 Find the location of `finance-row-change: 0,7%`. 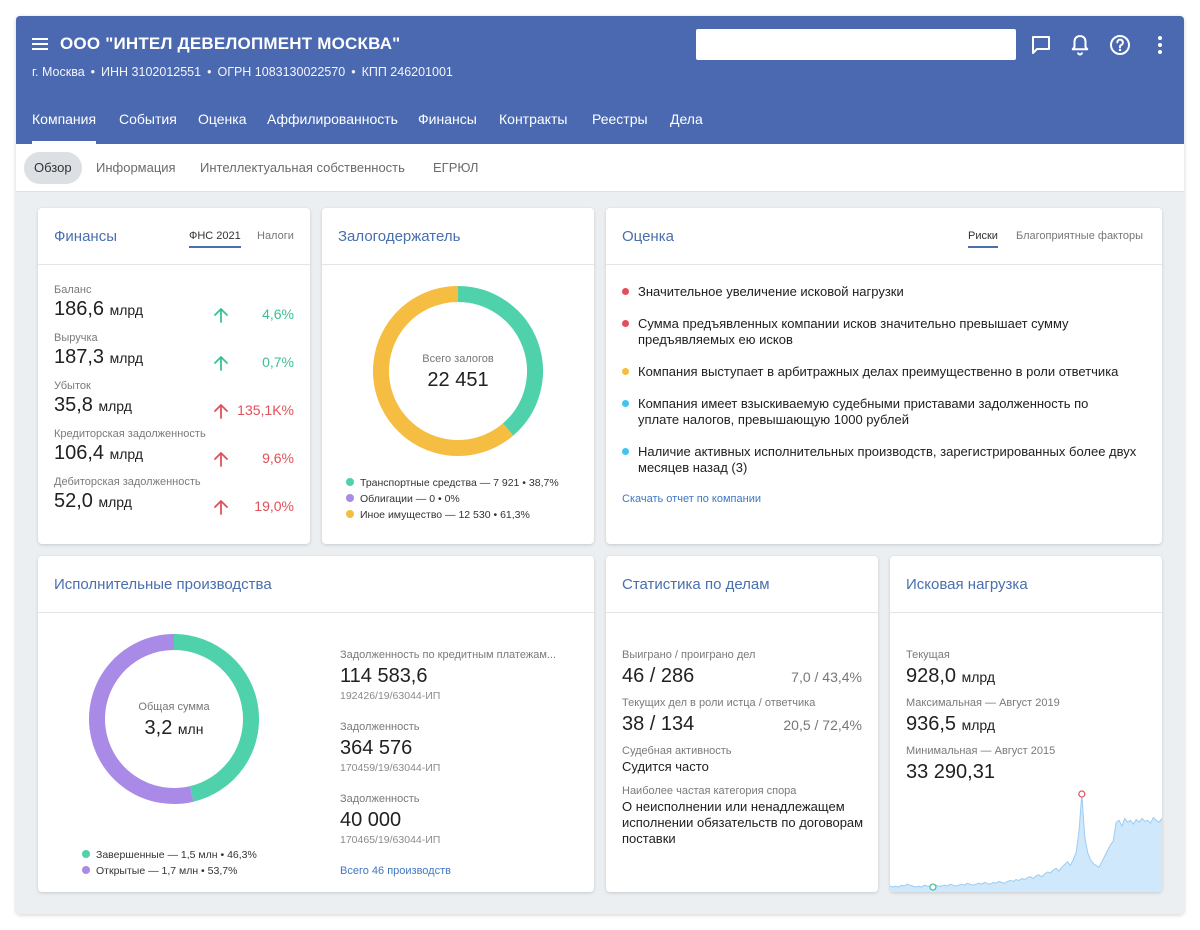

finance-row-change: 0,7% is located at coordinates (278, 362).